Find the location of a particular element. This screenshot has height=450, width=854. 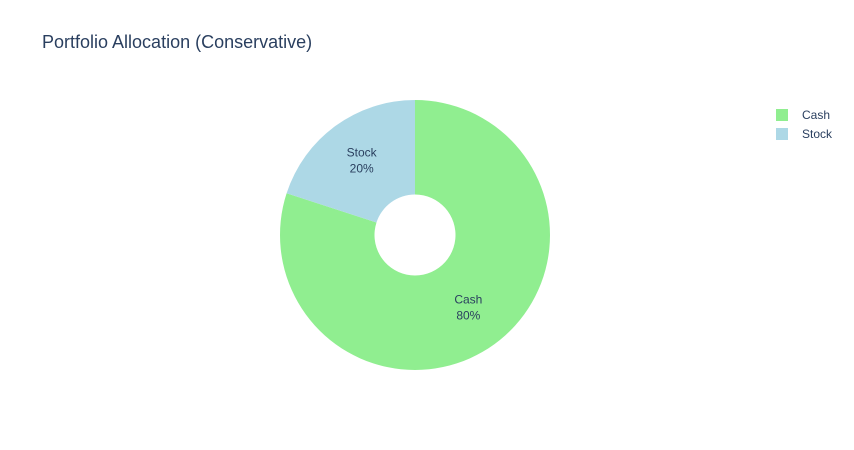

legend-item-cash: Cash is located at coordinates (804, 114).